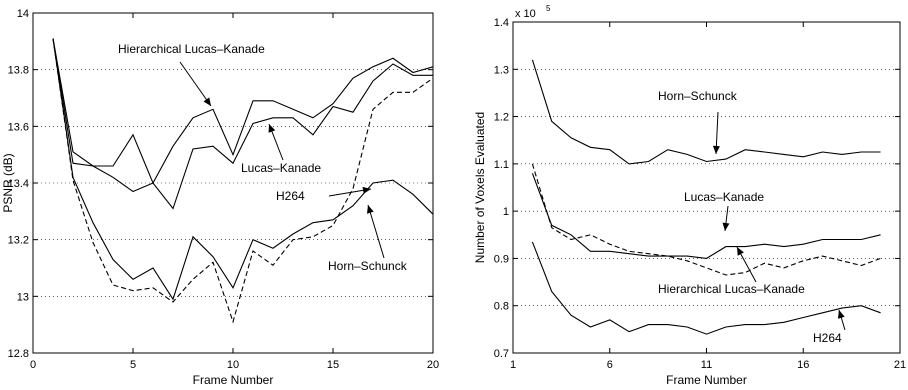  I want to click on y-tick-label: 0.8, so click(501, 307).